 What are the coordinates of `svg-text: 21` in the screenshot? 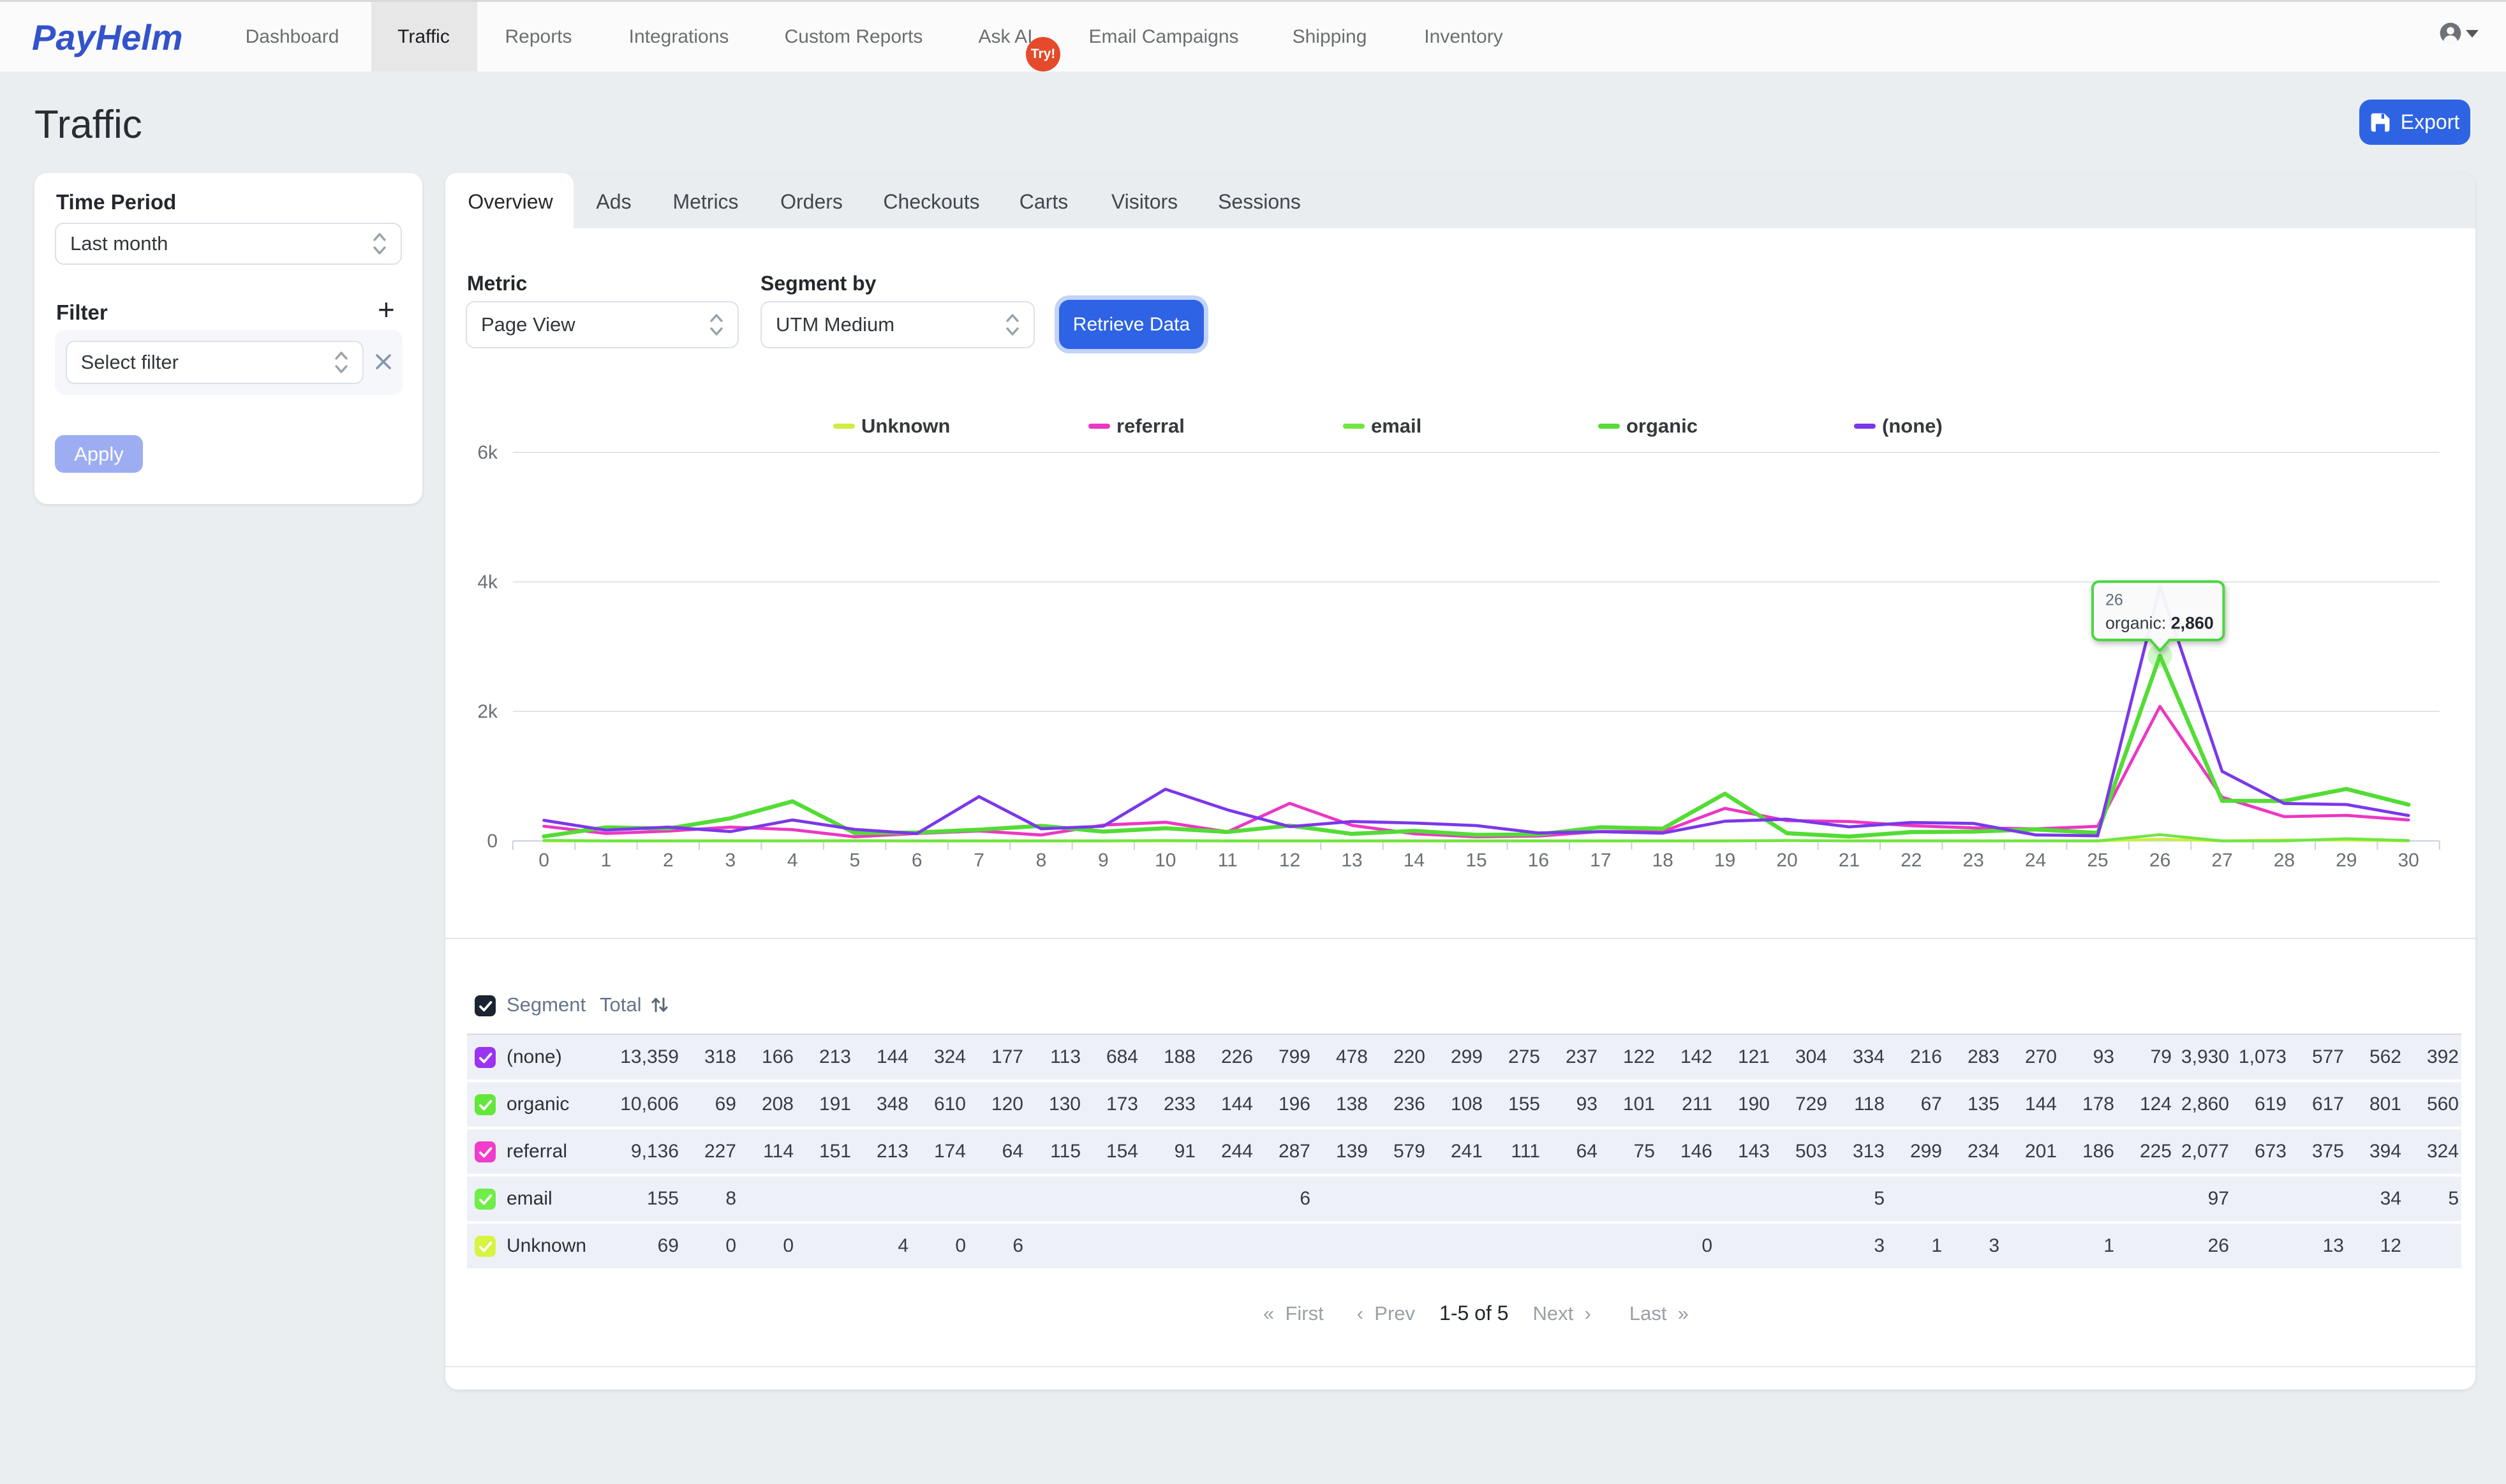 It's located at (1849, 860).